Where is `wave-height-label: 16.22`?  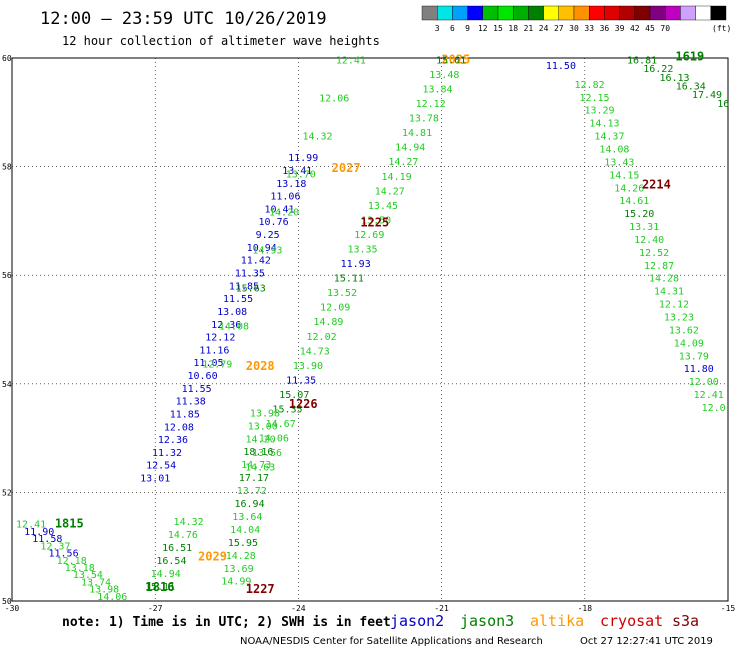
wave-height-label: 16.22 is located at coordinates (658, 69).